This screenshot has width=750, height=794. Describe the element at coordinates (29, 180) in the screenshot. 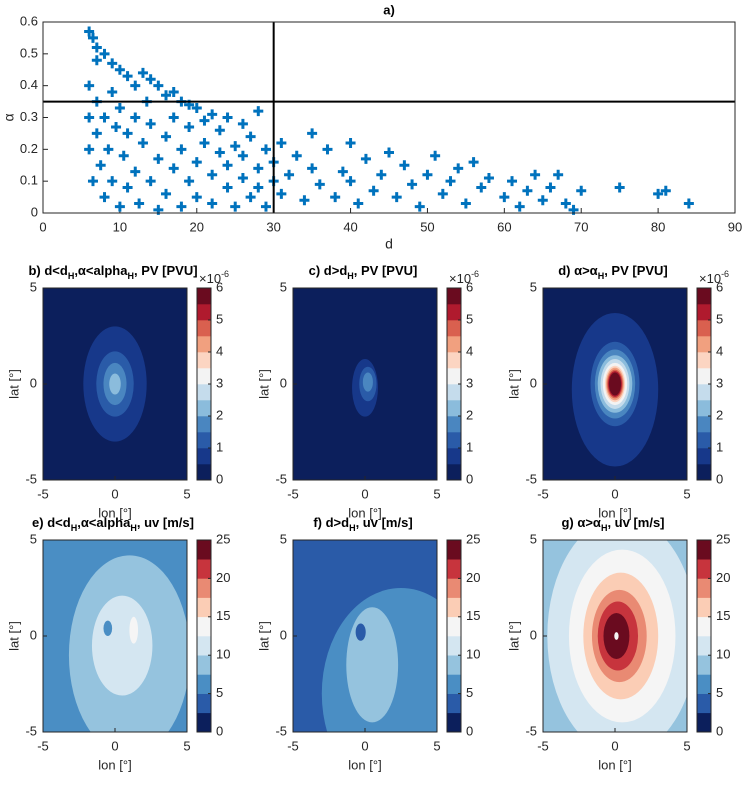

I see `y-tick-label: 0.1` at that location.